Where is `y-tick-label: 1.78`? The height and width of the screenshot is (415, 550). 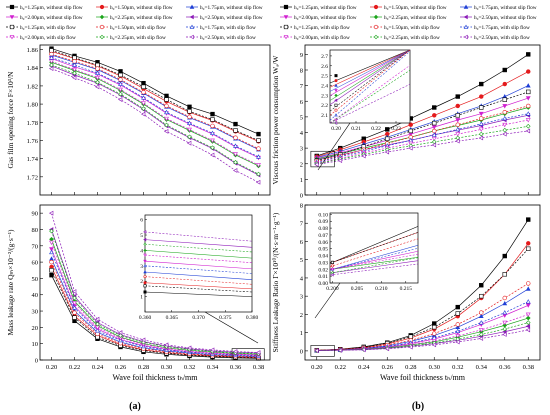
y-tick-label: 1.78 is located at coordinates (32, 123).